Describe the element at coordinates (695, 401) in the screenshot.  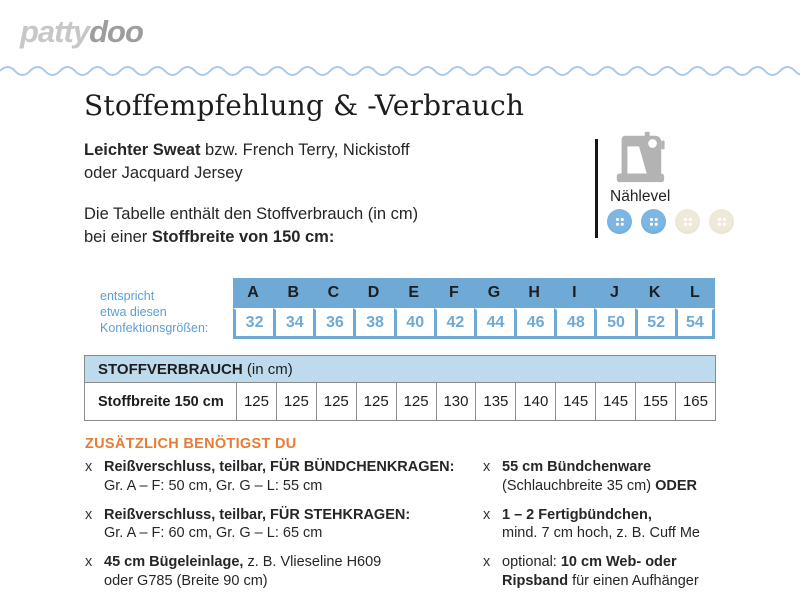
I see `consumption-cell: 165` at that location.